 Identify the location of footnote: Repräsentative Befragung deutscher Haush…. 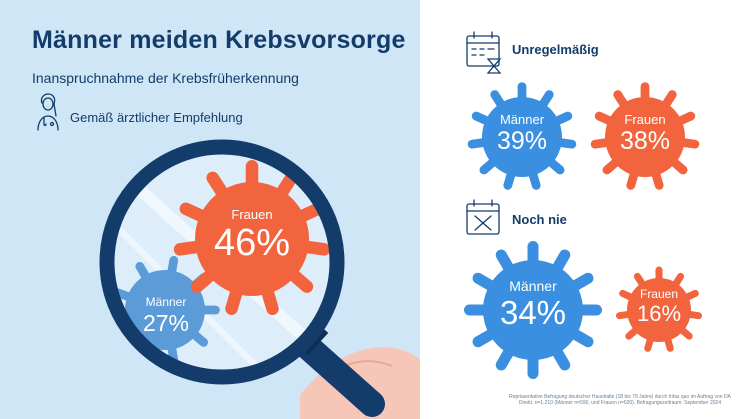
(620, 400).